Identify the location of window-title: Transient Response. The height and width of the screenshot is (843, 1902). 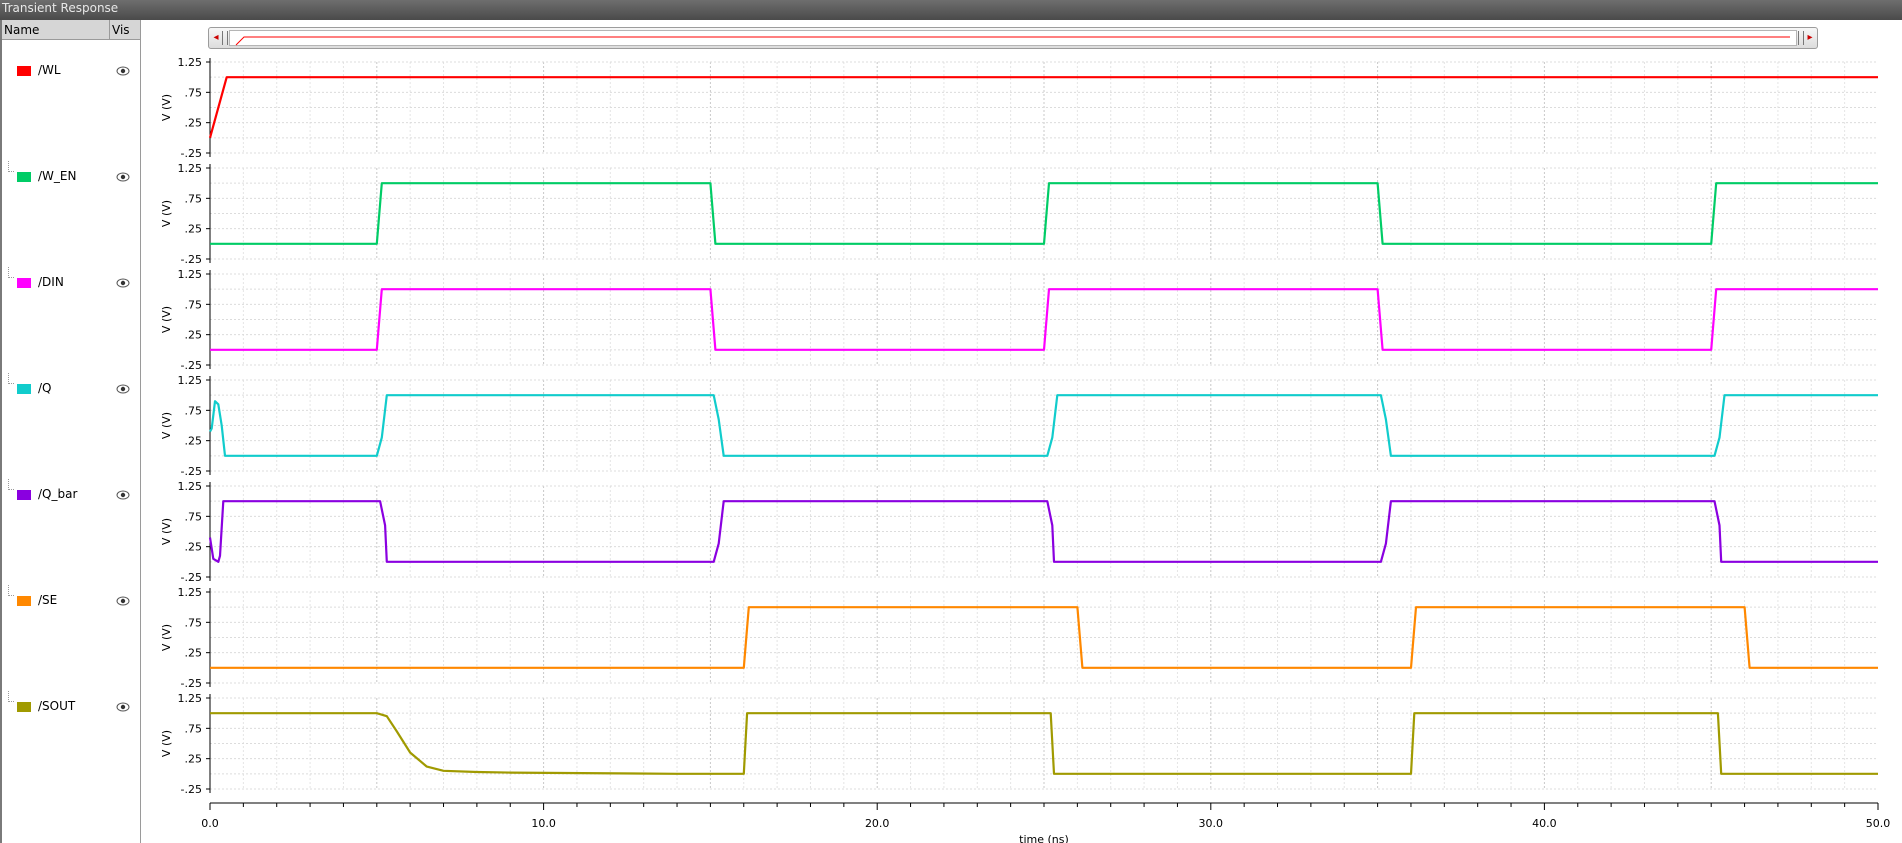
(60, 8).